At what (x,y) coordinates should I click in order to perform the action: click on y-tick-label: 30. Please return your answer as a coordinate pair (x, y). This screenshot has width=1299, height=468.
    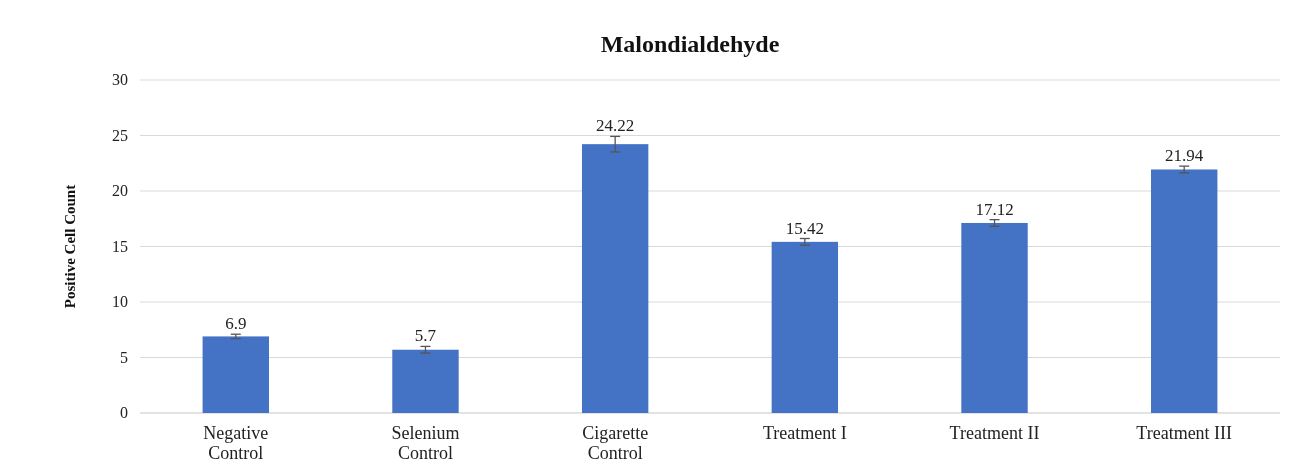
    Looking at the image, I should click on (120, 79).